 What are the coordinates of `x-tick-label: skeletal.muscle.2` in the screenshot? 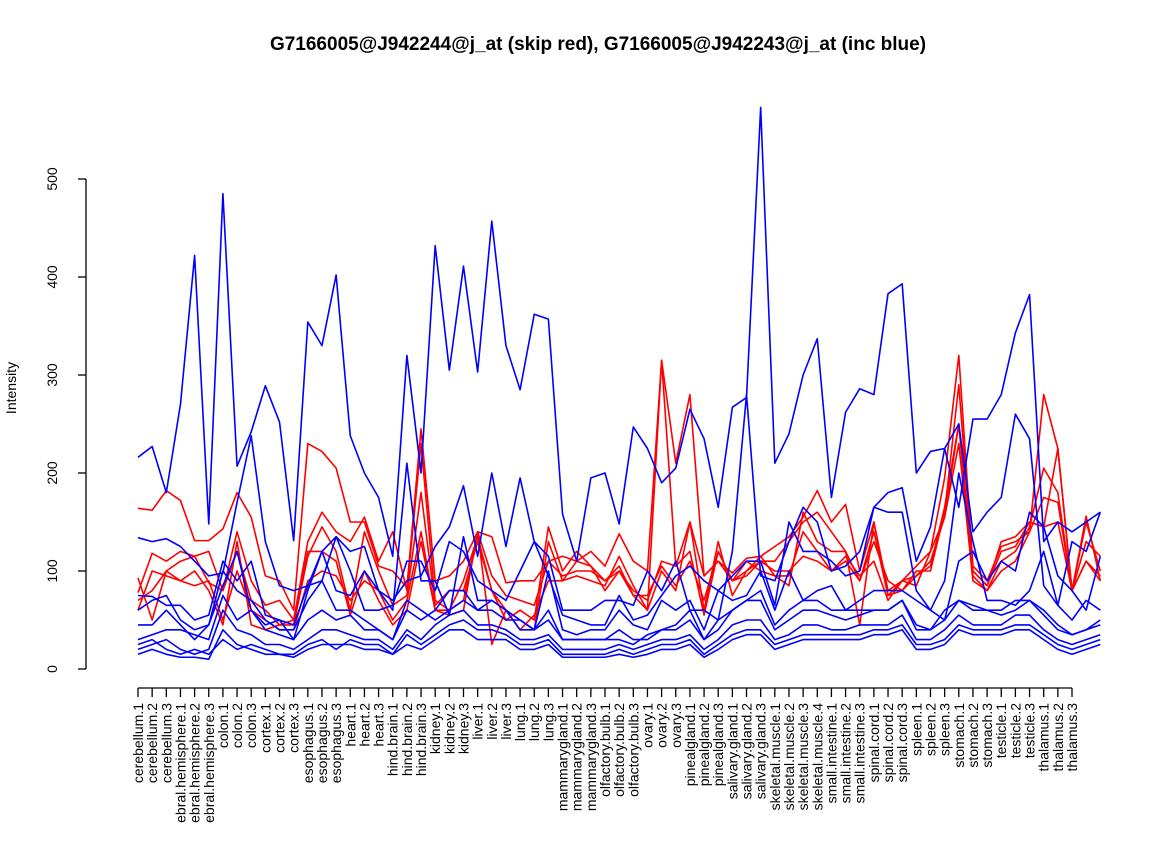 It's located at (789, 757).